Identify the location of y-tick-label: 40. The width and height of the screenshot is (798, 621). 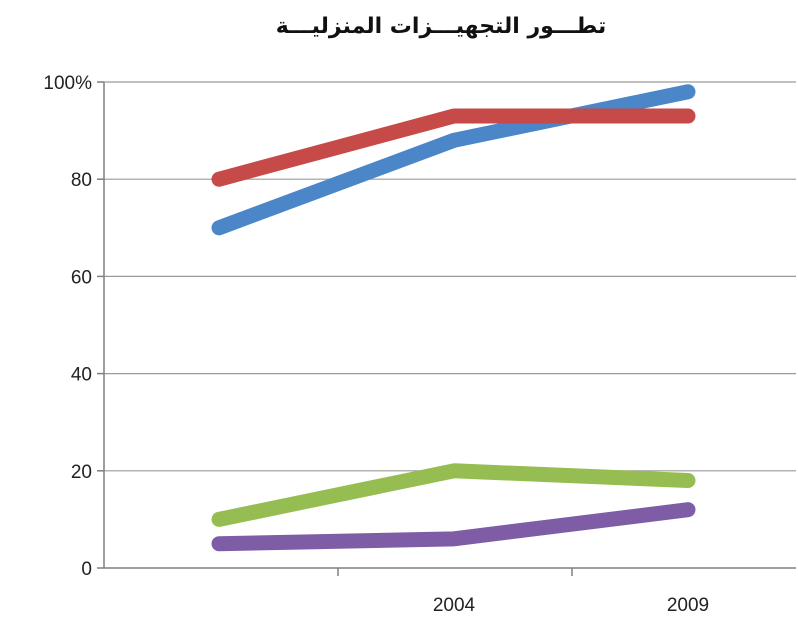
(81, 375).